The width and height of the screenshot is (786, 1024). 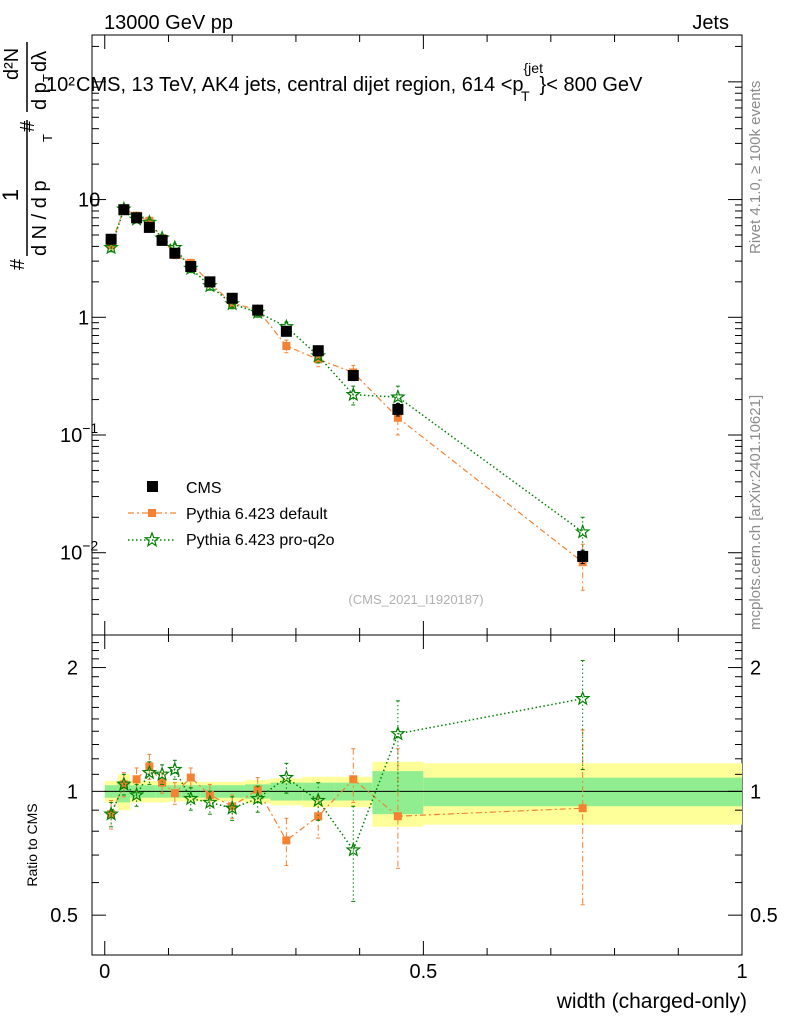 What do you see at coordinates (18, 264) in the screenshot?
I see `ylabel-hash-left: #` at bounding box center [18, 264].